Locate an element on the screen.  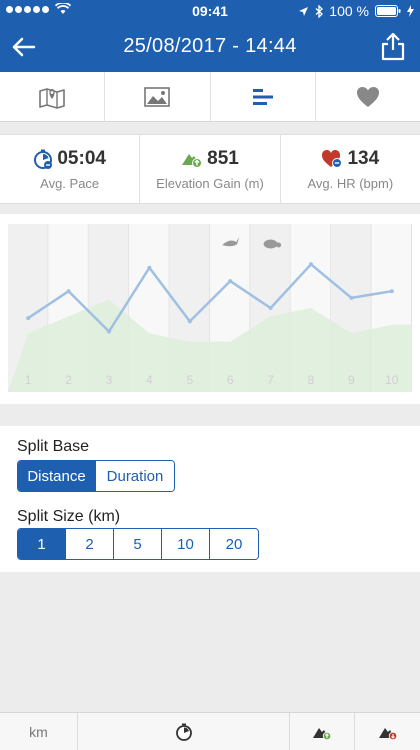
map-icon is located at coordinates (52, 98).